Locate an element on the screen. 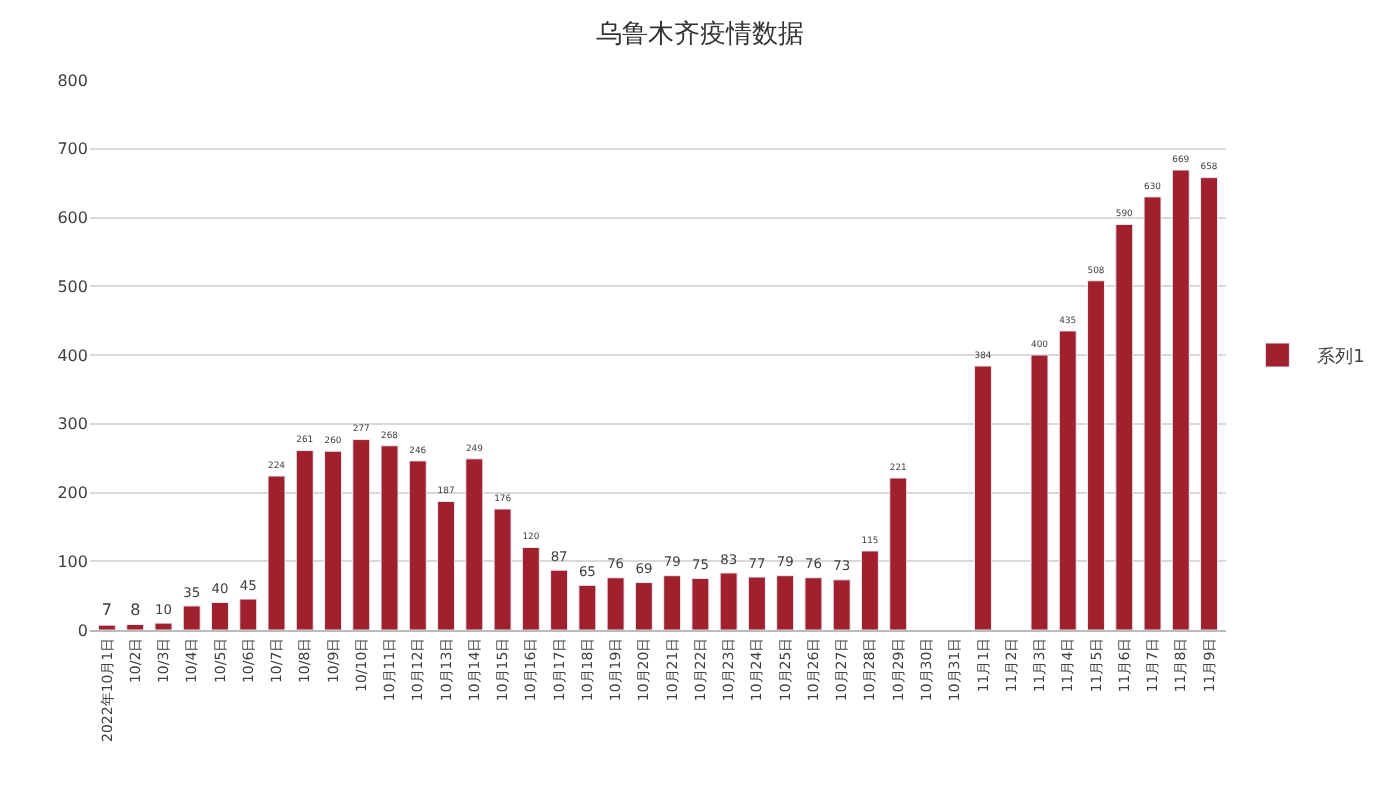 The image size is (1400, 800). chart-title: 乌鲁木齐疫情数据 is located at coordinates (700, 35).